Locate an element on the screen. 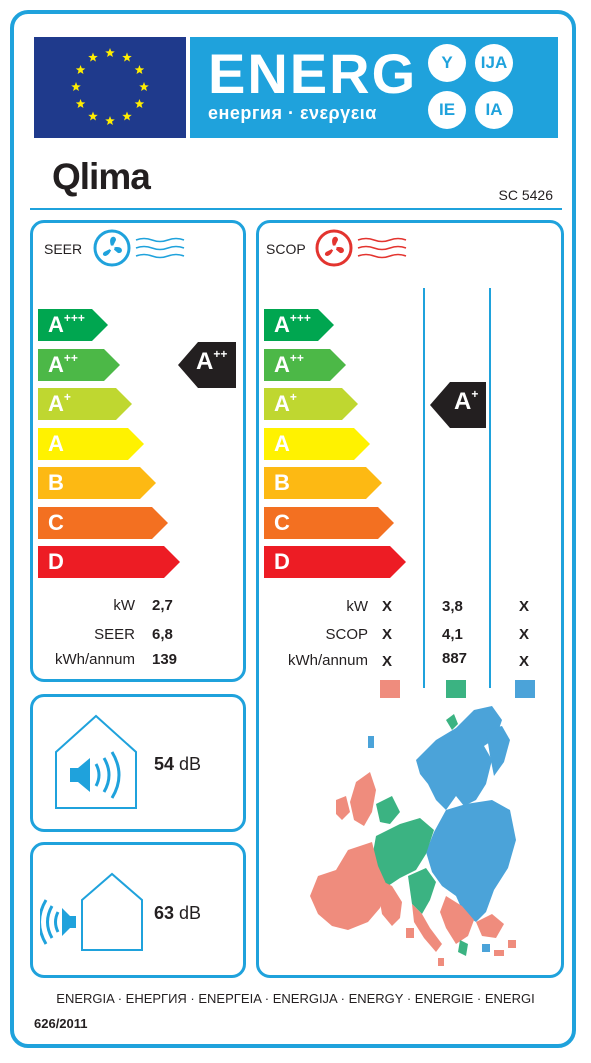 This screenshot has width=591, height=1063. seer-rating-plus: ++ is located at coordinates (220, 354).